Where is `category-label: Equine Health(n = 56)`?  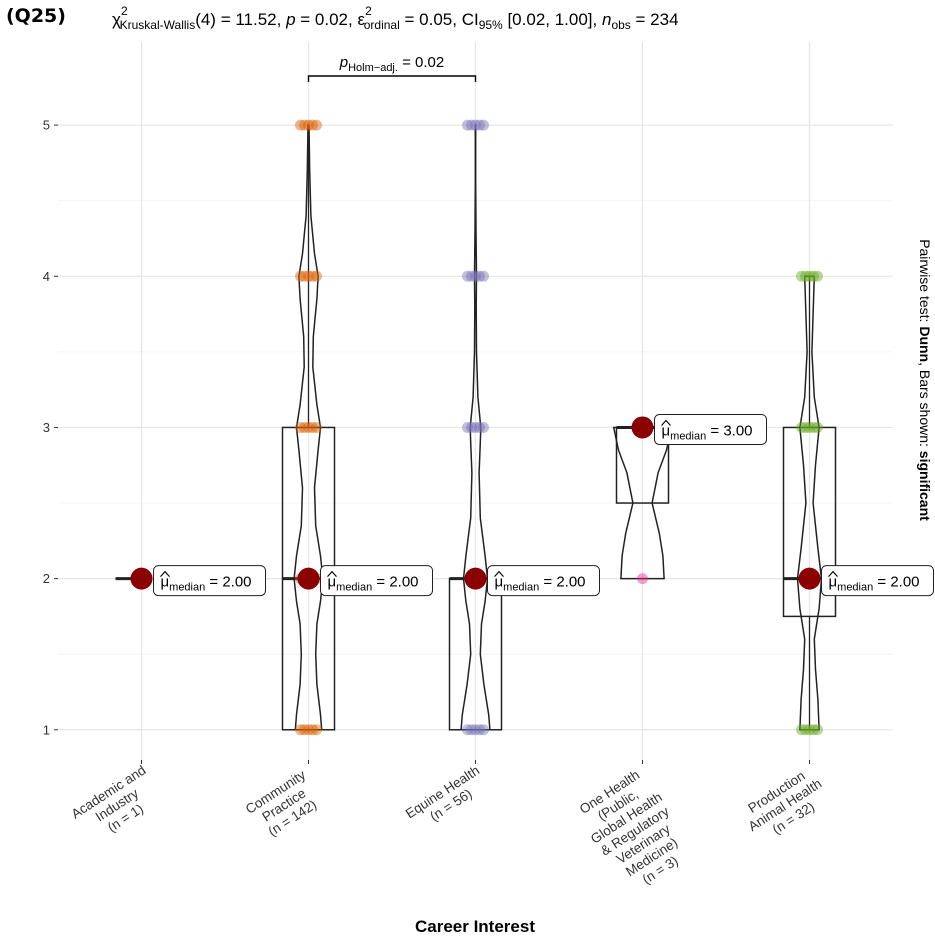
category-label: Equine Health(n = 56) is located at coordinates (447, 799).